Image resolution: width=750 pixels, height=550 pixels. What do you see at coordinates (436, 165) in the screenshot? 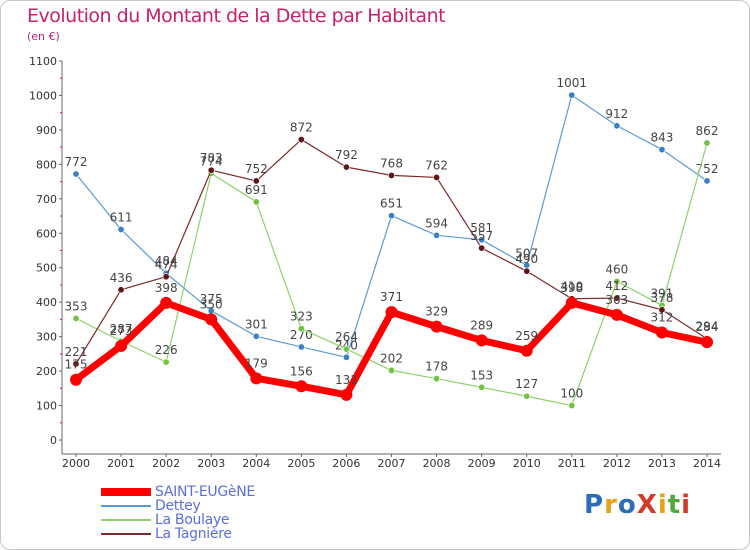
I see `data-label-la-tagni-re: 762` at bounding box center [436, 165].